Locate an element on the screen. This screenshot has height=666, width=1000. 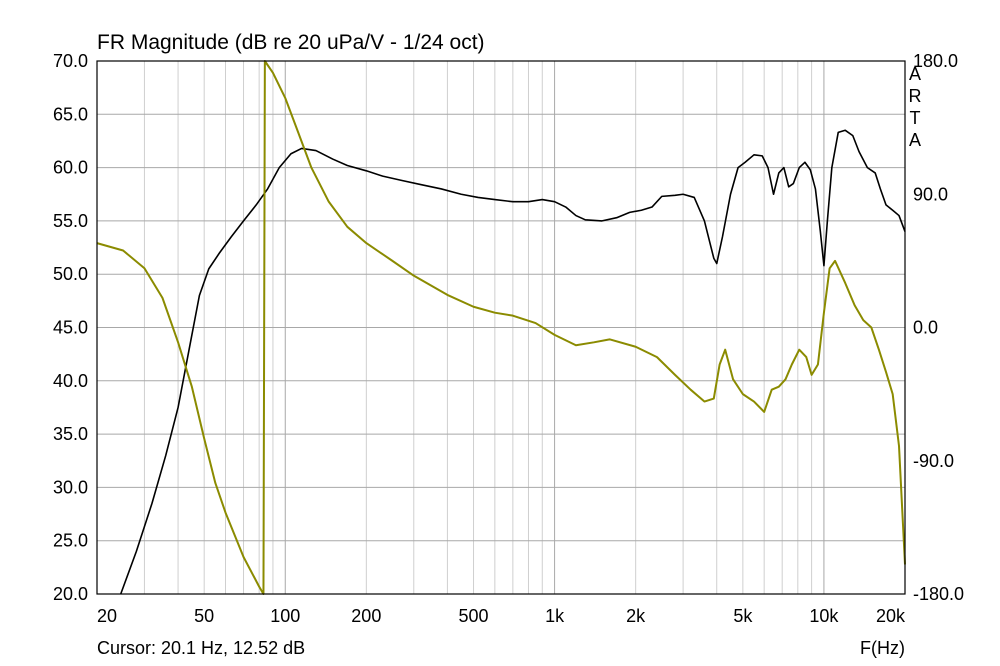
y-tick-label: 65.0 is located at coordinates (70, 114).